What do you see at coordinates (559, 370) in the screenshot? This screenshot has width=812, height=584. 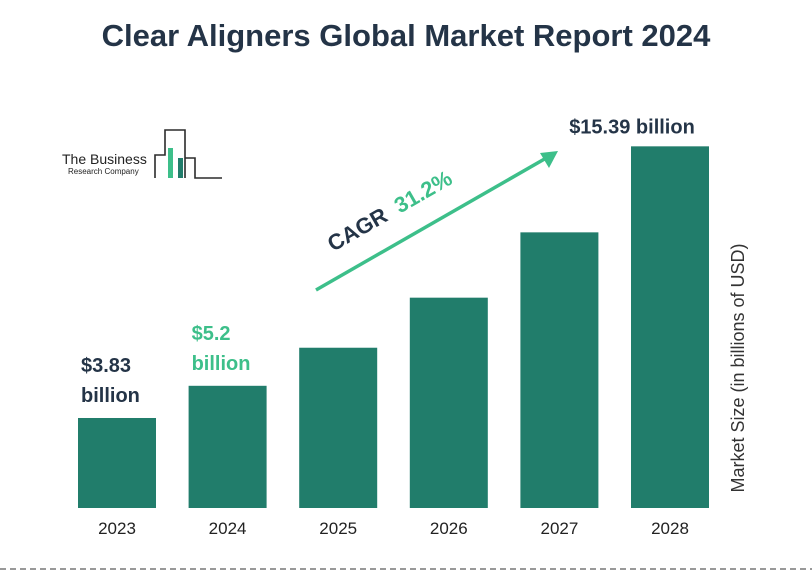 I see `bar-2027` at bounding box center [559, 370].